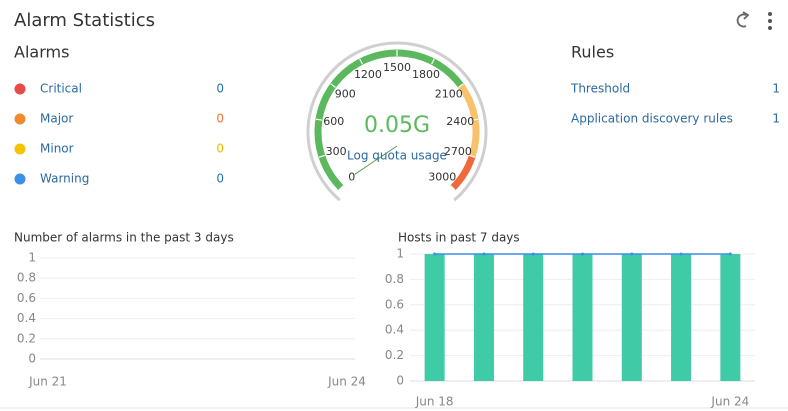  What do you see at coordinates (600, 89) in the screenshot?
I see `rule-label: Threshold` at bounding box center [600, 89].